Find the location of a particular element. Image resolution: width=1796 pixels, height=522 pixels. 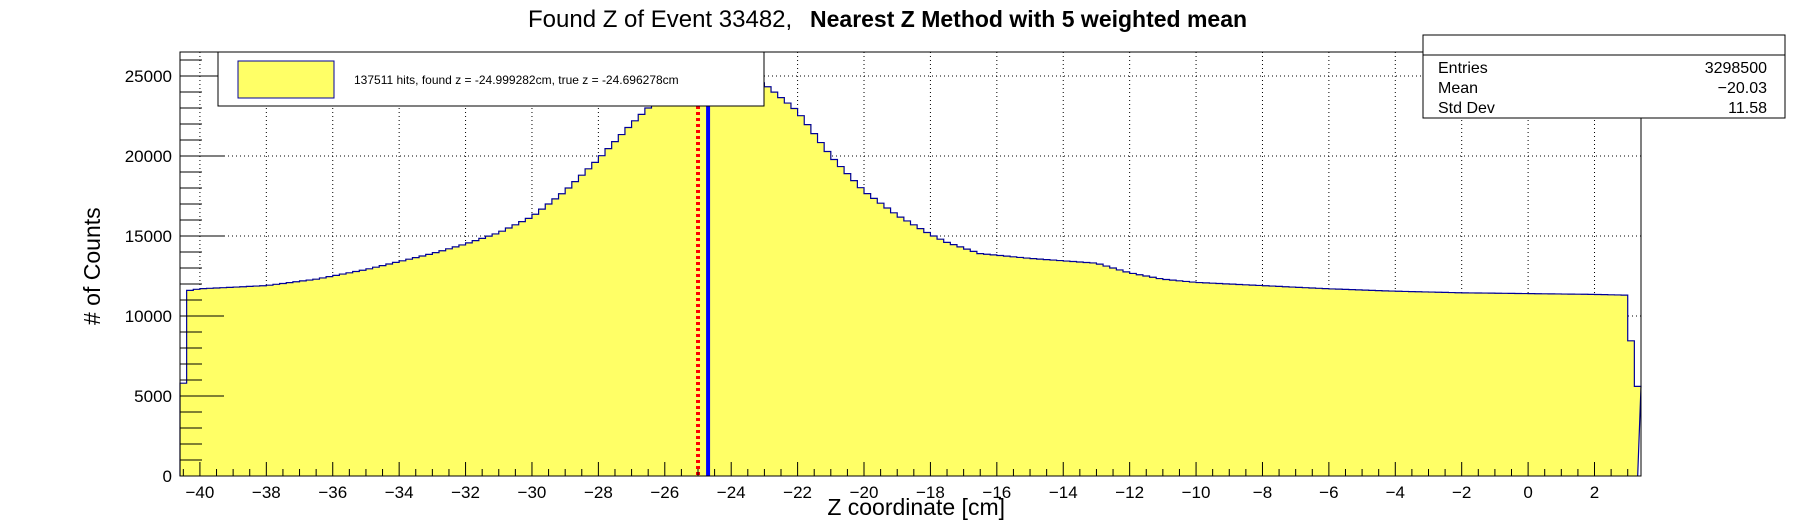

legend-swatch is located at coordinates (286, 79).